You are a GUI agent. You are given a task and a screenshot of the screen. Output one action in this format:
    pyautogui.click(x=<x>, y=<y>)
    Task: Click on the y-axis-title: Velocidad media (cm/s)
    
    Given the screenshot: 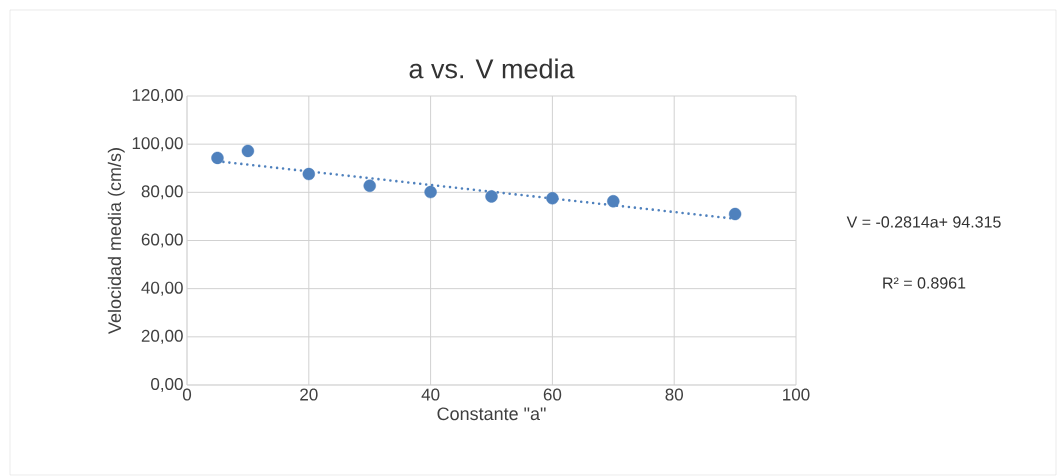 What is the action you would take?
    pyautogui.click(x=116, y=241)
    